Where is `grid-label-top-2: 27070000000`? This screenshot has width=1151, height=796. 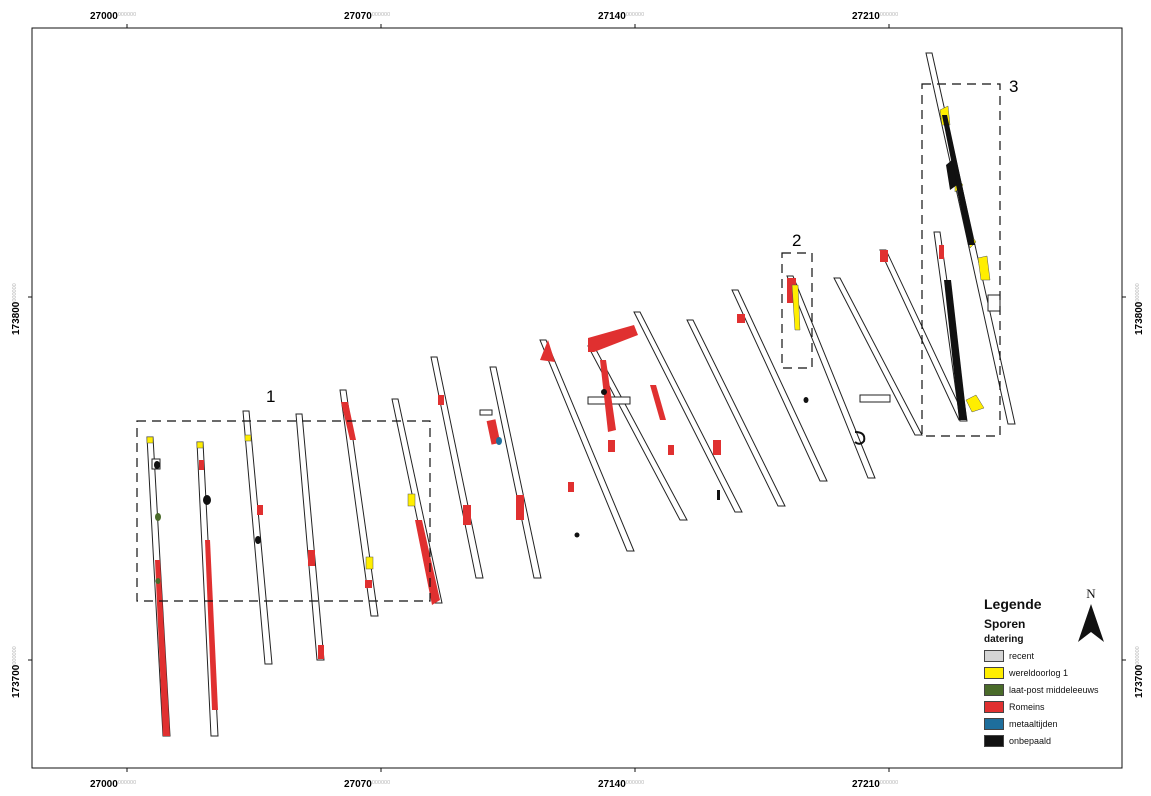
grid-label-top-2: 27070000000 is located at coordinates (367, 16).